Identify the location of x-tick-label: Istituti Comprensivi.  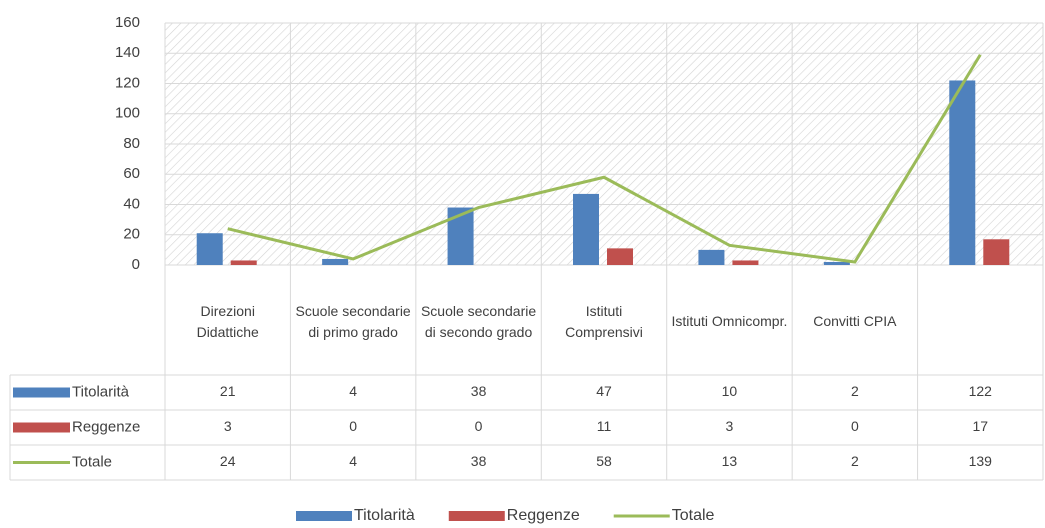
(604, 321).